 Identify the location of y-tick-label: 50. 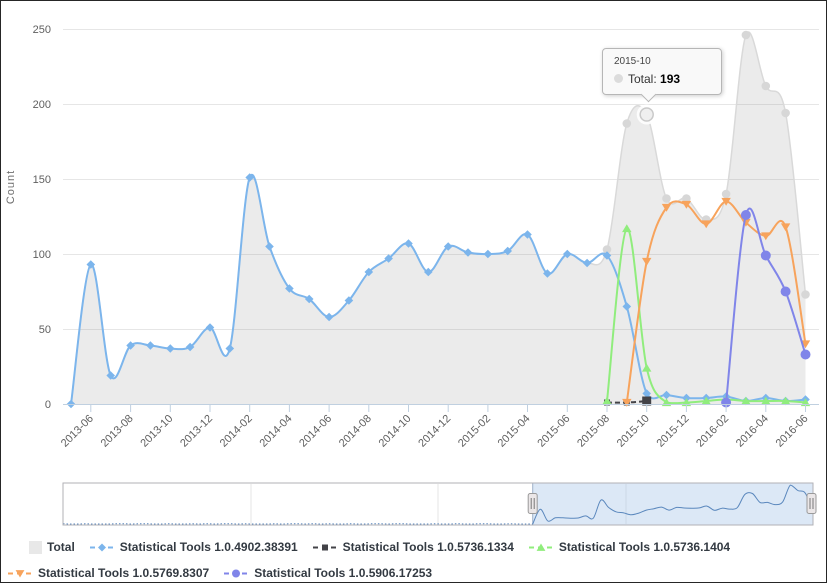
(45, 330).